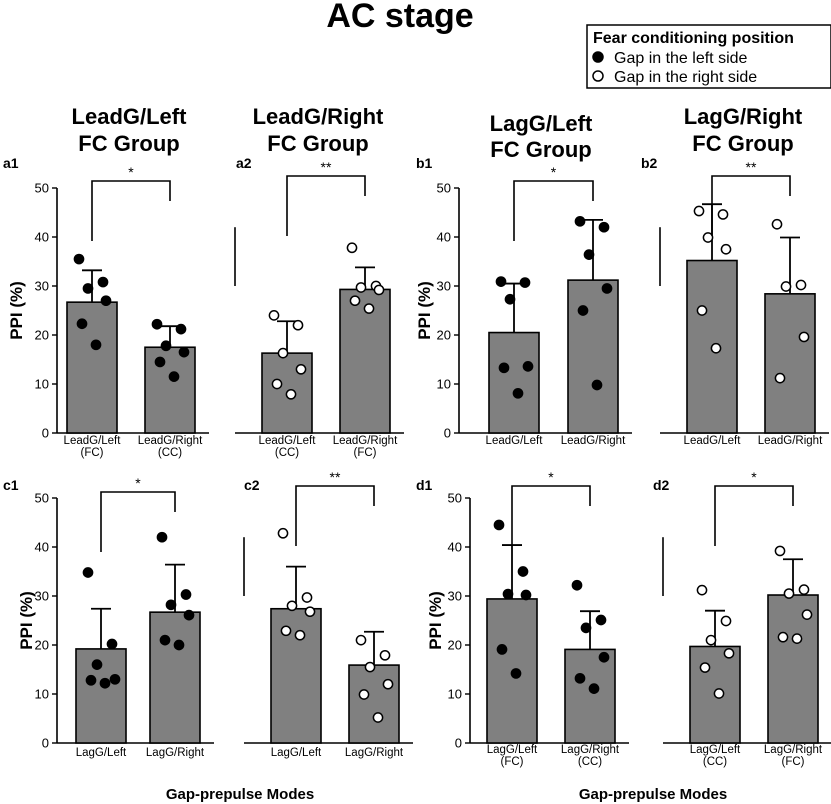 The height and width of the screenshot is (804, 831). I want to click on panel-d2: d2 LagG/Left(CC) LagG/Right(FC) *, so click(742, 618).